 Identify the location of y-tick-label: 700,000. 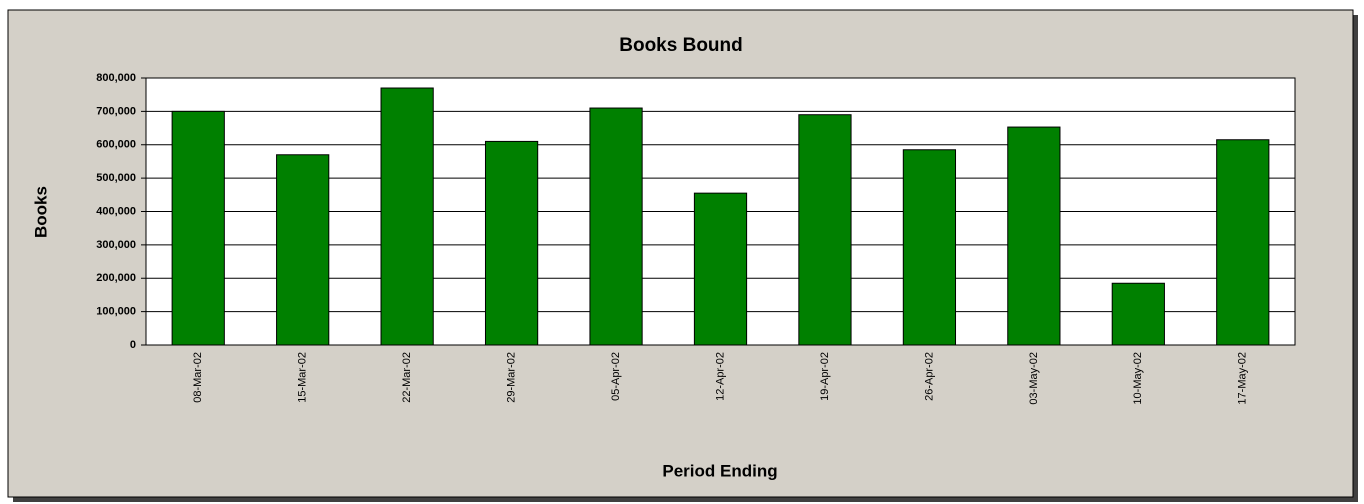
(116, 111).